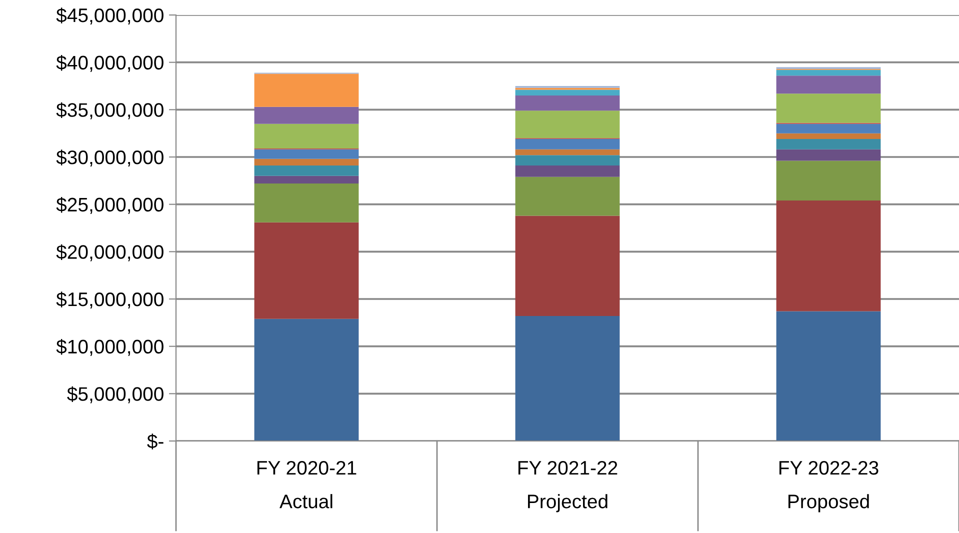 The image size is (959, 533). What do you see at coordinates (110, 16) in the screenshot?
I see `y-tick-label: $45,000,000` at bounding box center [110, 16].